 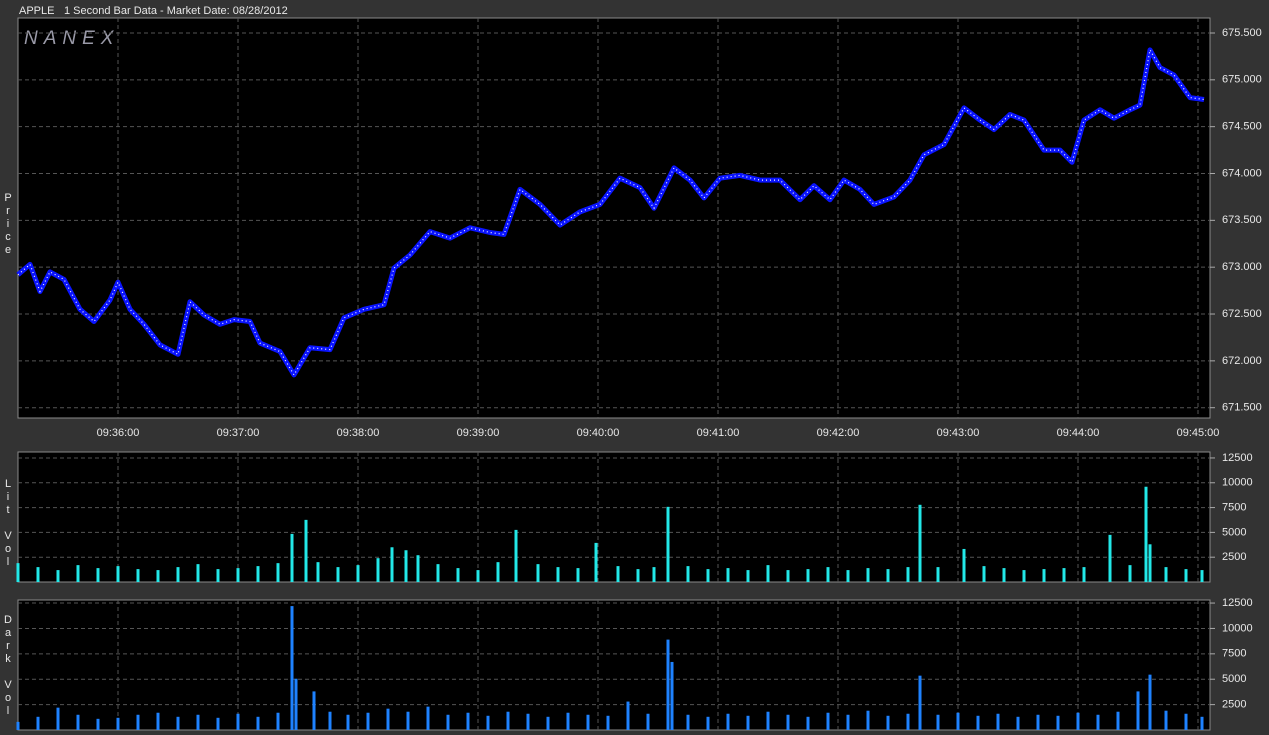 I want to click on symbol: APPLE, so click(x=36, y=11).